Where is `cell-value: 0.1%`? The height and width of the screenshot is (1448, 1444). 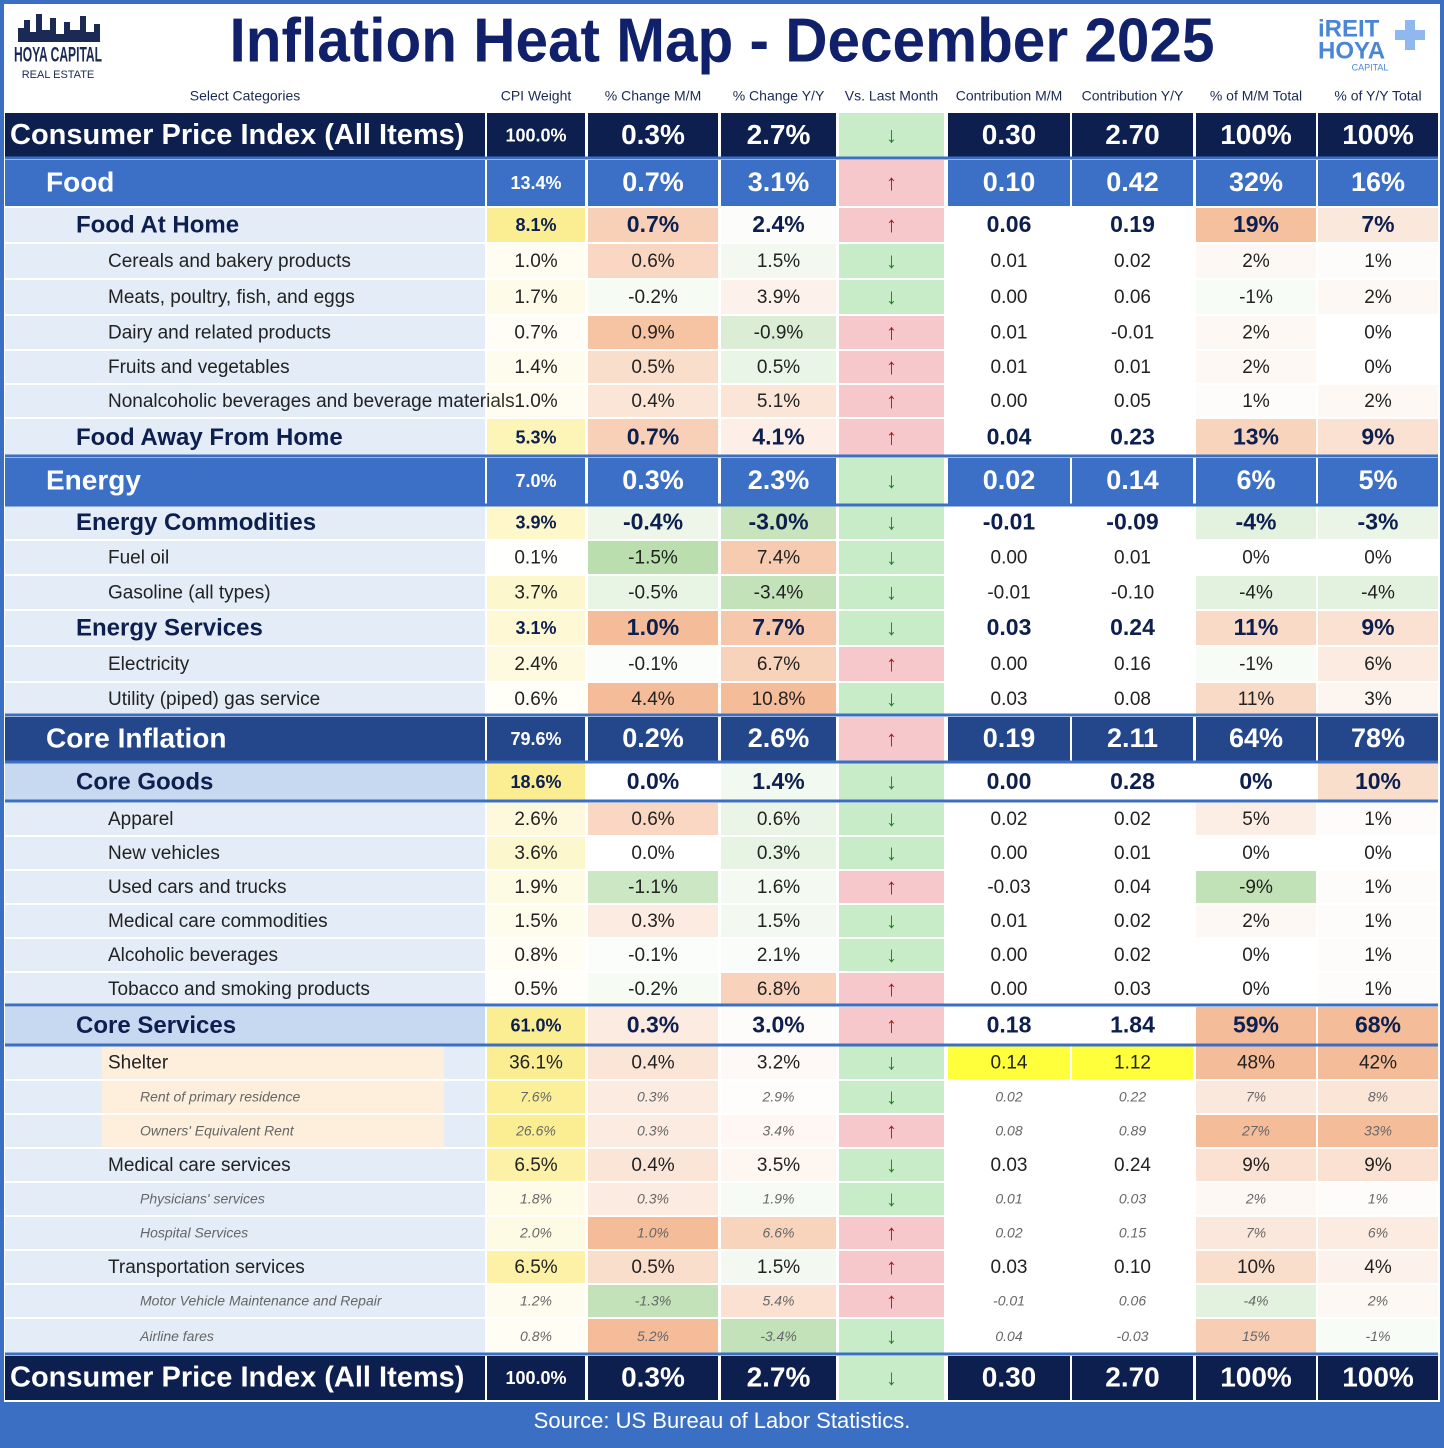 cell-value: 0.1% is located at coordinates (535, 558).